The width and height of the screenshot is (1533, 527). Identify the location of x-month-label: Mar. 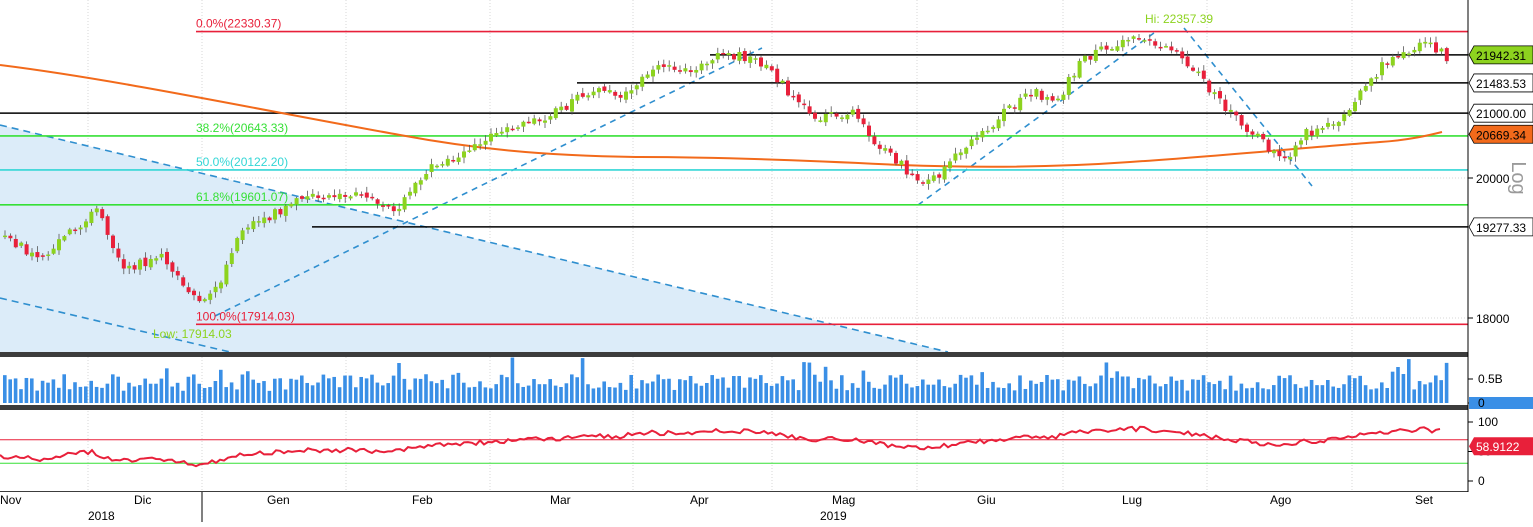
(560, 500).